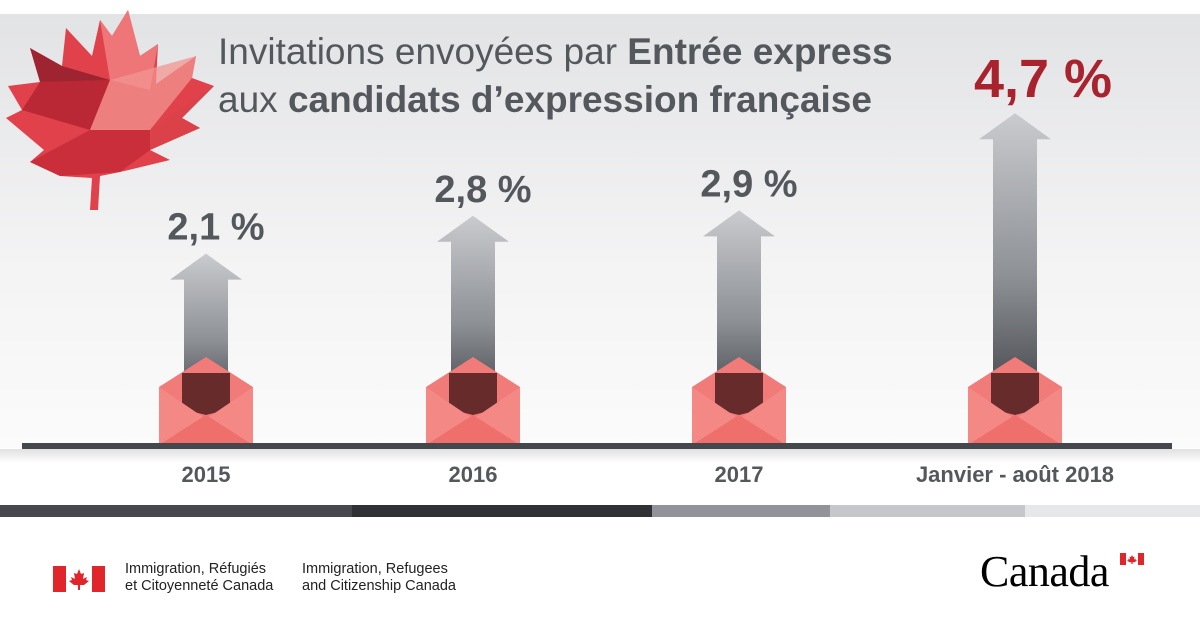 The height and width of the screenshot is (627, 1200). I want to click on baseline-shadow, so click(600, 456).